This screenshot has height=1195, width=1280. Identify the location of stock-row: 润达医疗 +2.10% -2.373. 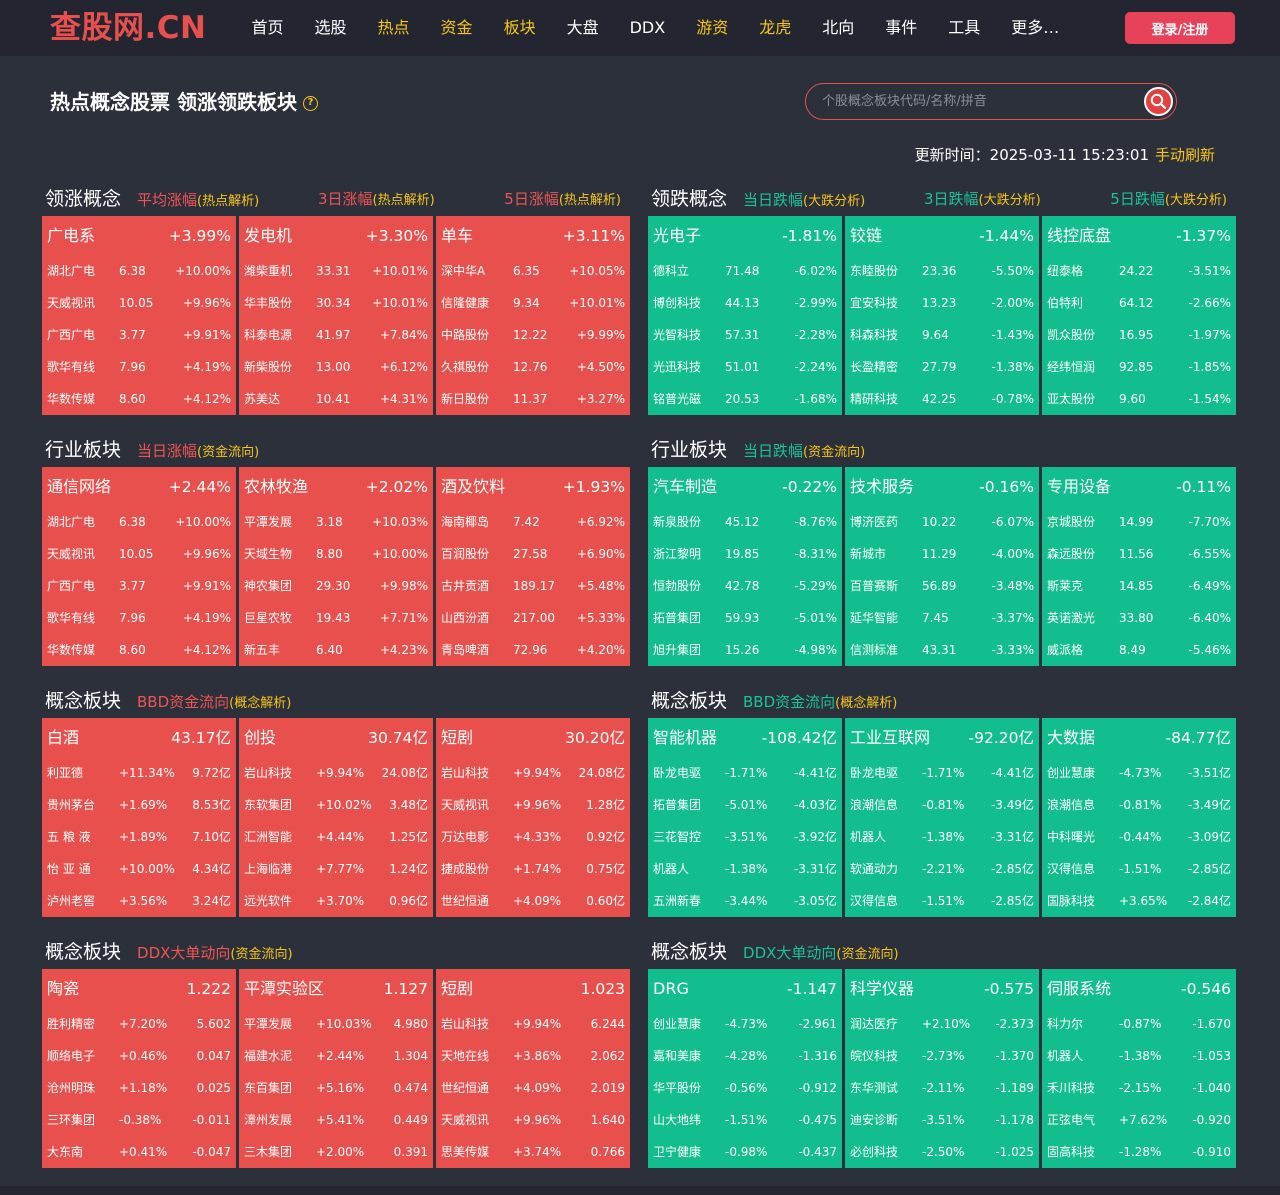
(942, 1024).